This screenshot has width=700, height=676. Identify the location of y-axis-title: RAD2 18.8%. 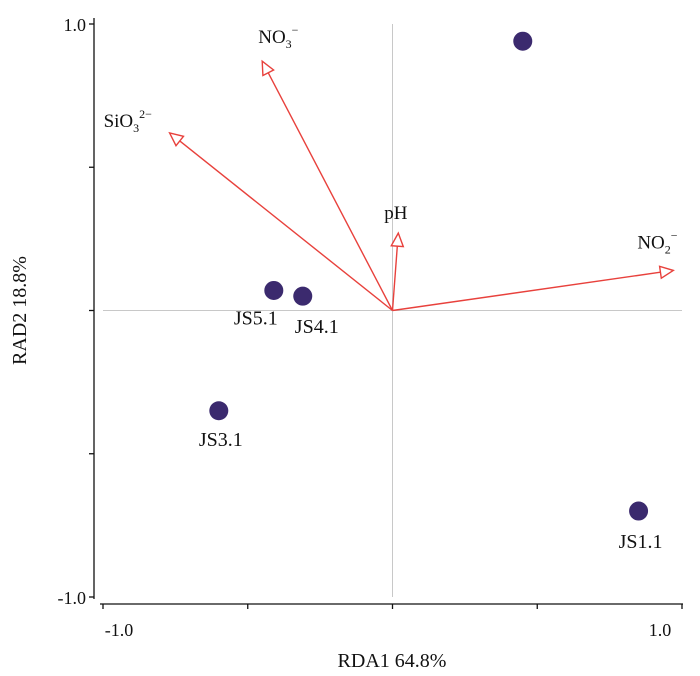
(20, 310).